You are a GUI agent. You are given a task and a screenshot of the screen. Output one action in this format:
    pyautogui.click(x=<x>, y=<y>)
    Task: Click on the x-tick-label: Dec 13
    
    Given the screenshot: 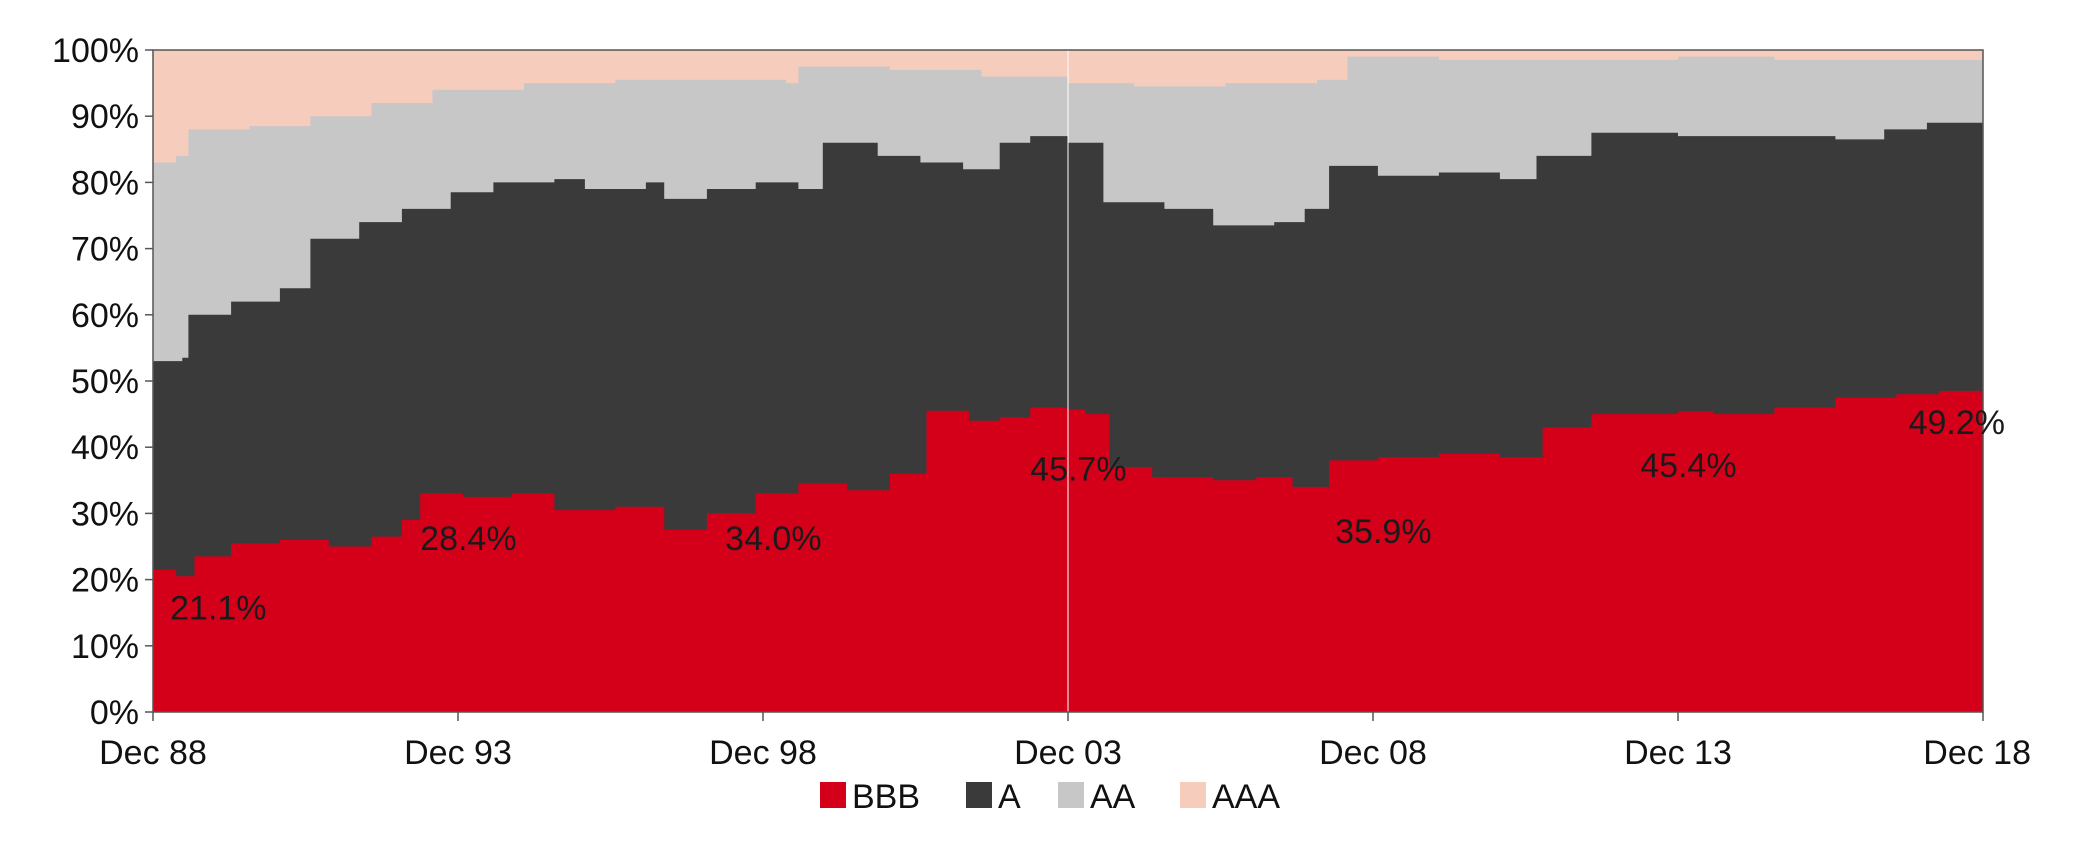 What is the action you would take?
    pyautogui.click(x=1678, y=753)
    